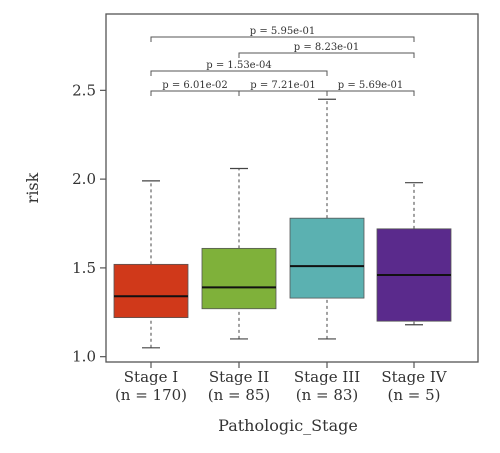 Image resolution: width=500 pixels, height=453 pixels. What do you see at coordinates (326, 47) in the screenshot?
I see `p-value-label: p = 8.23e-01` at bounding box center [326, 47].